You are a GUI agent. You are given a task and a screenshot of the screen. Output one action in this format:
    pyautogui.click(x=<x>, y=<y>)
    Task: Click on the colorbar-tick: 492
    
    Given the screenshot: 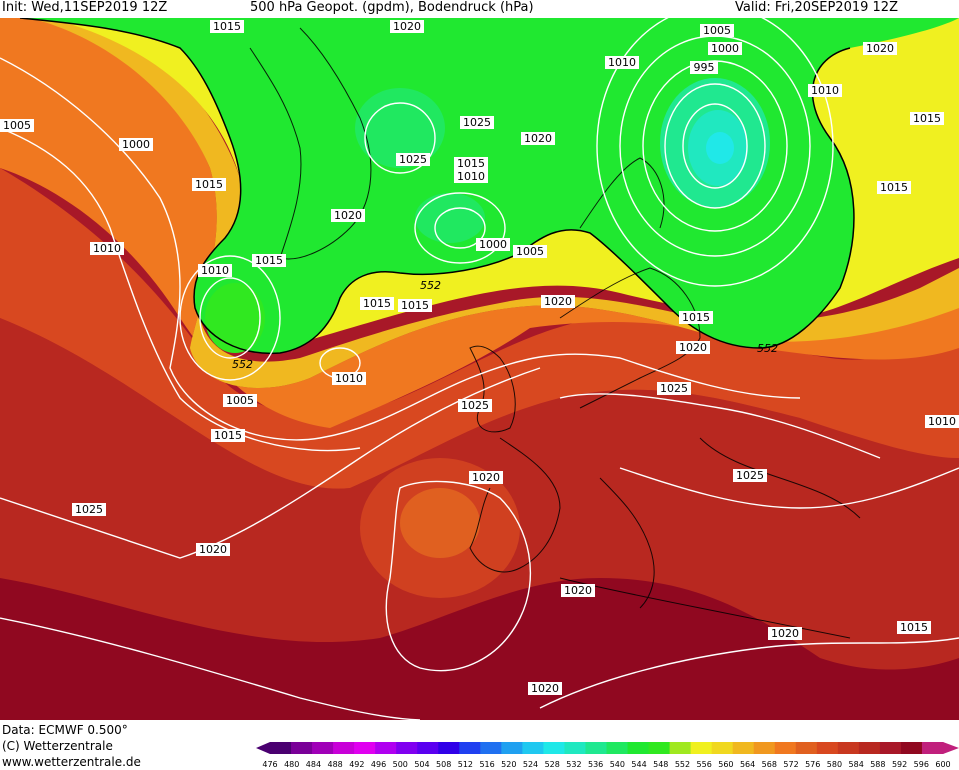 What is the action you would take?
    pyautogui.click(x=356, y=764)
    